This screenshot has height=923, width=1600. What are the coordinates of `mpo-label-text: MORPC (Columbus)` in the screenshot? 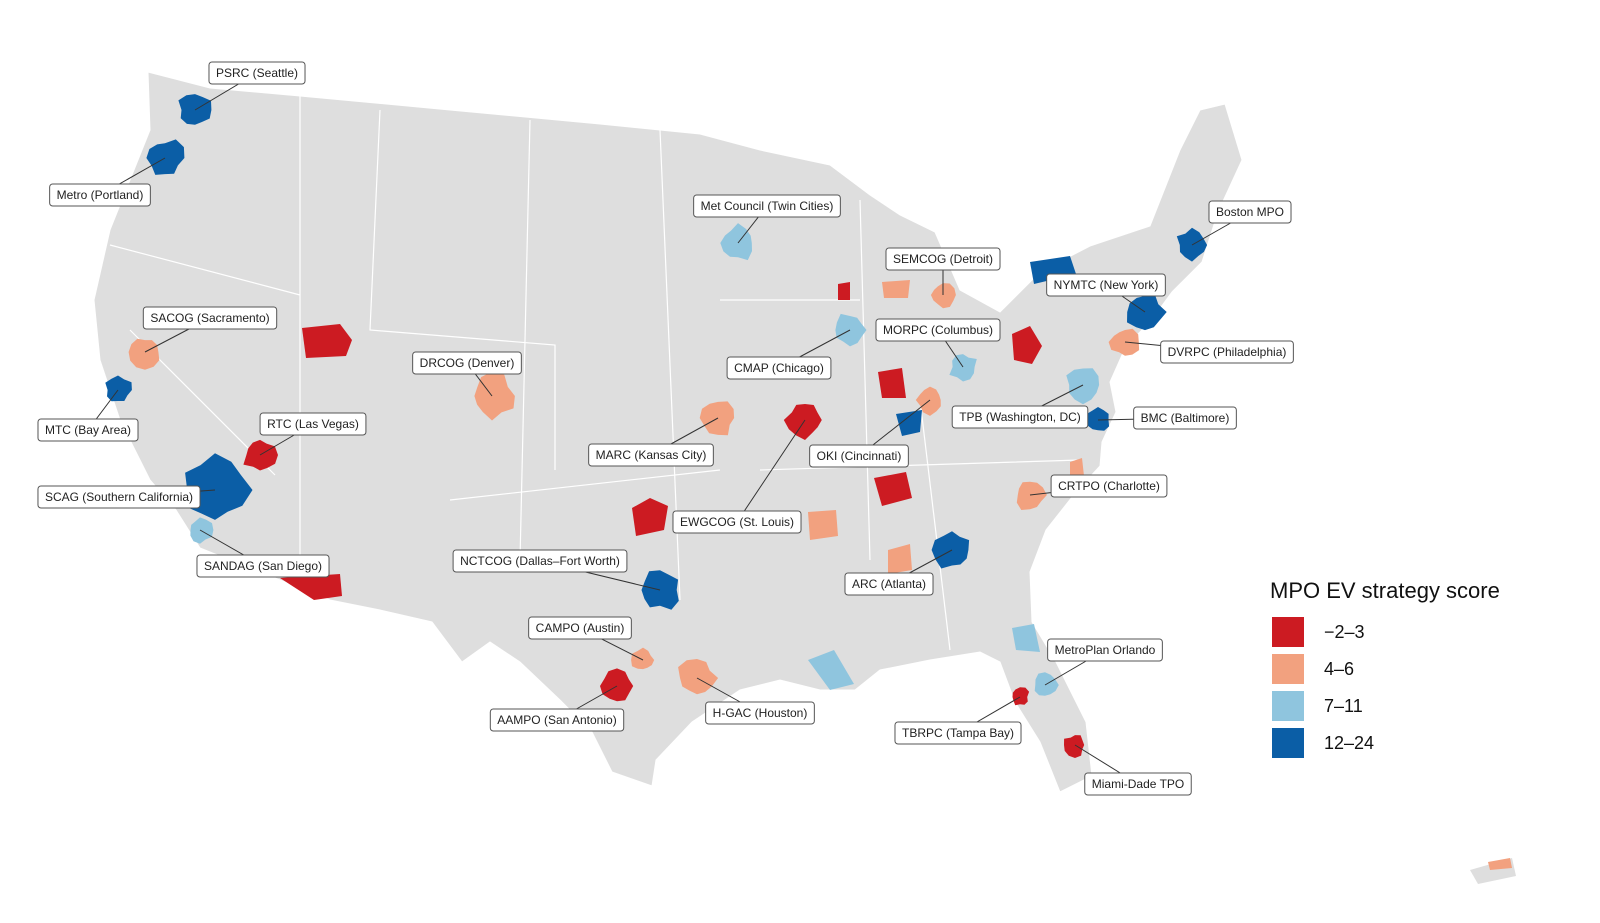 It's located at (938, 330).